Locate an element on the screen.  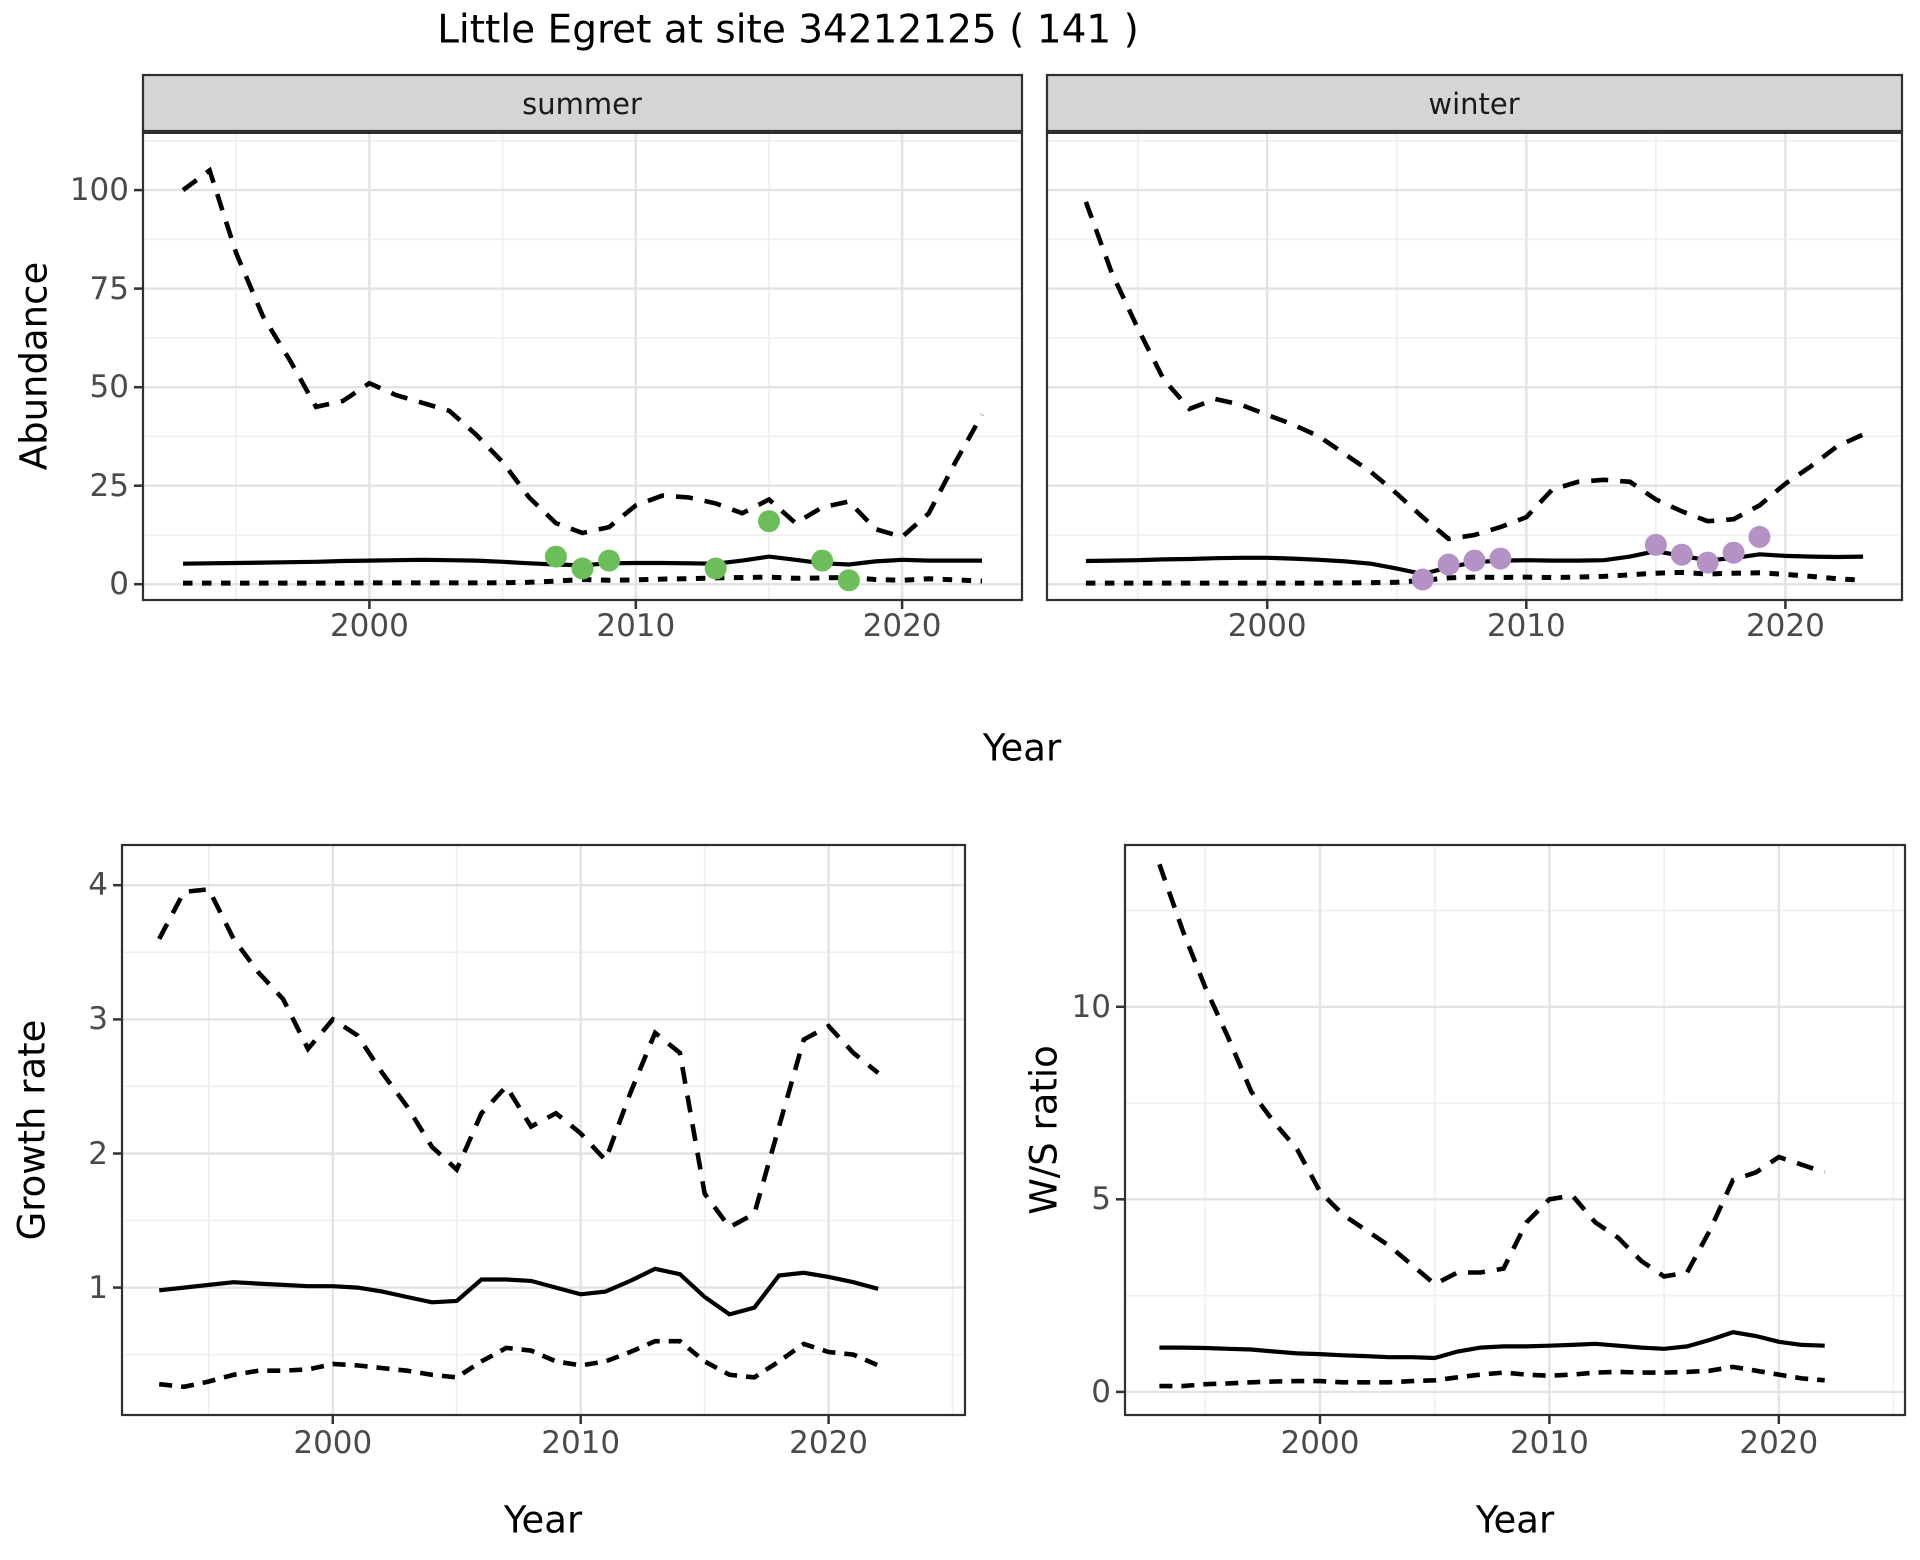
y-tick-label: 75 is located at coordinates (109, 288).